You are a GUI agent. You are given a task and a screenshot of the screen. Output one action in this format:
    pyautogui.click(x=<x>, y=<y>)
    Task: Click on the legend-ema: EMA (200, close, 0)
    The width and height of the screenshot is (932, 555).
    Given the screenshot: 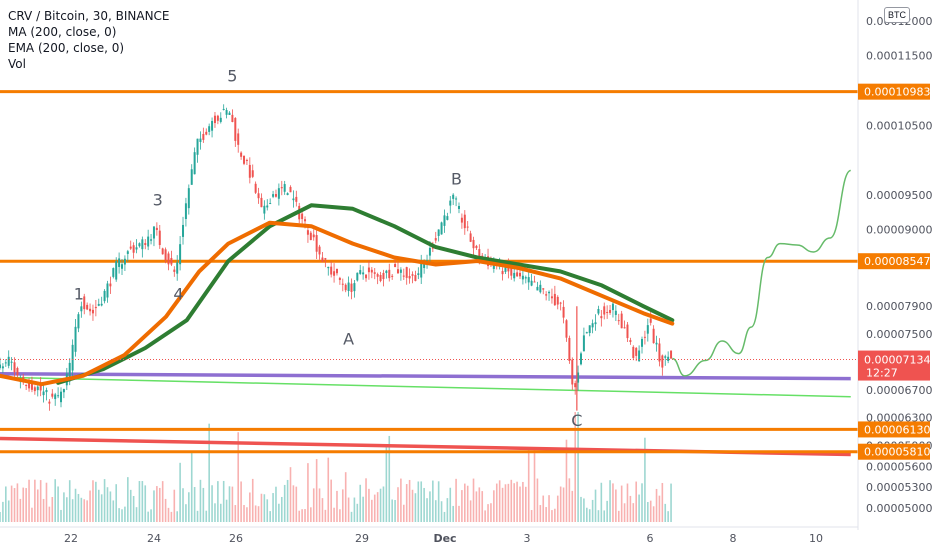 What is the action you would take?
    pyautogui.click(x=66, y=48)
    